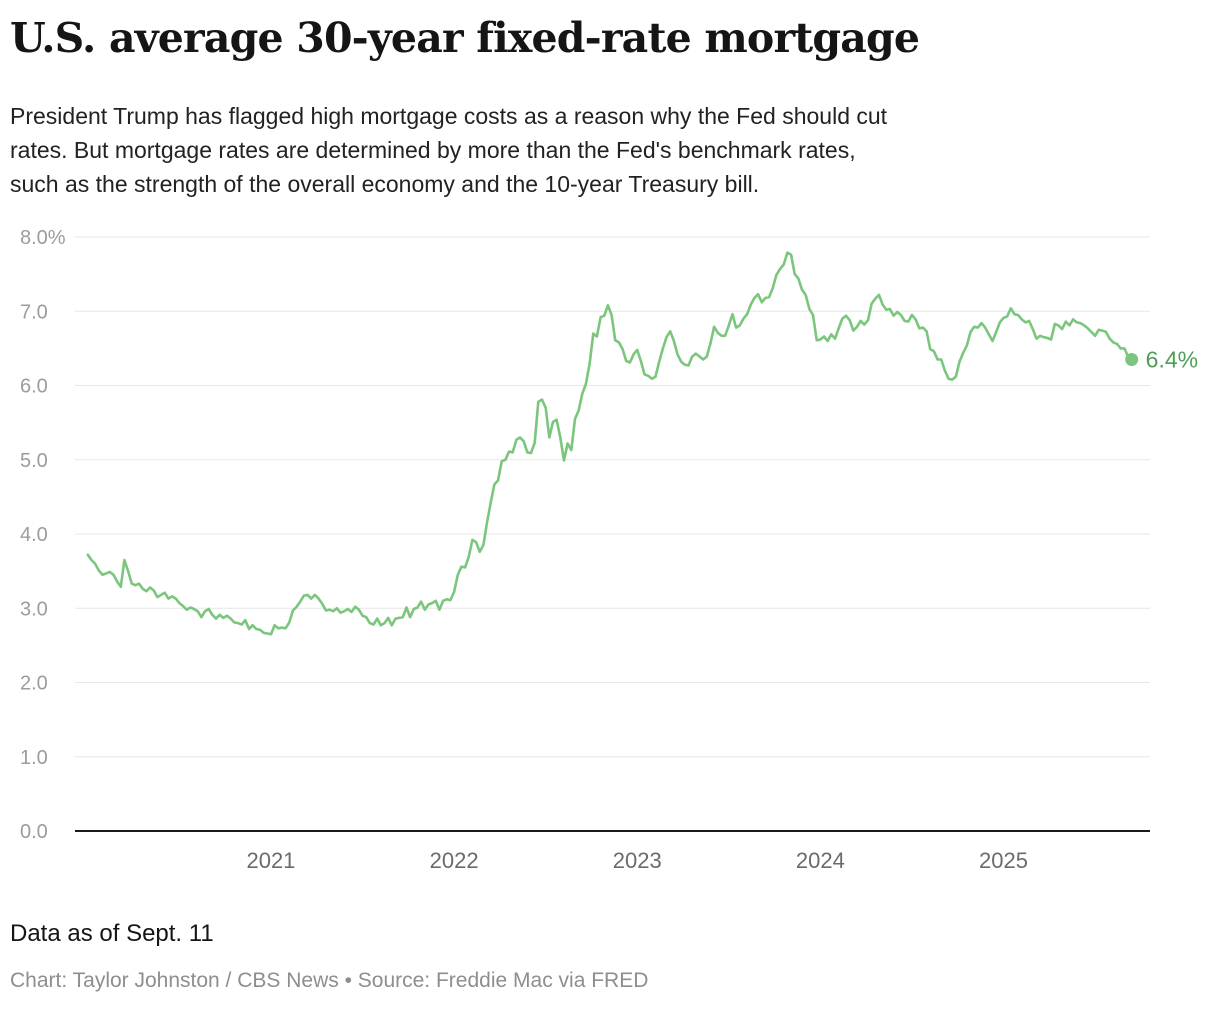 The width and height of the screenshot is (1220, 1010). I want to click on x-tick-label: 2022, so click(454, 860).